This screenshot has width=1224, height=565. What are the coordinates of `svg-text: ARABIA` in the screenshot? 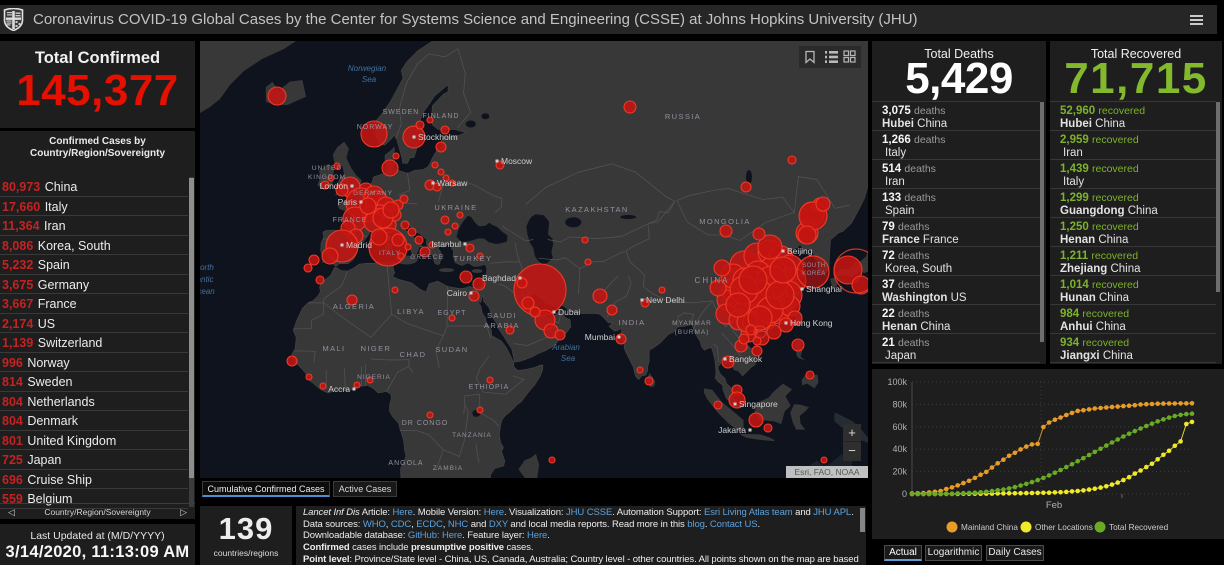 It's located at (502, 325).